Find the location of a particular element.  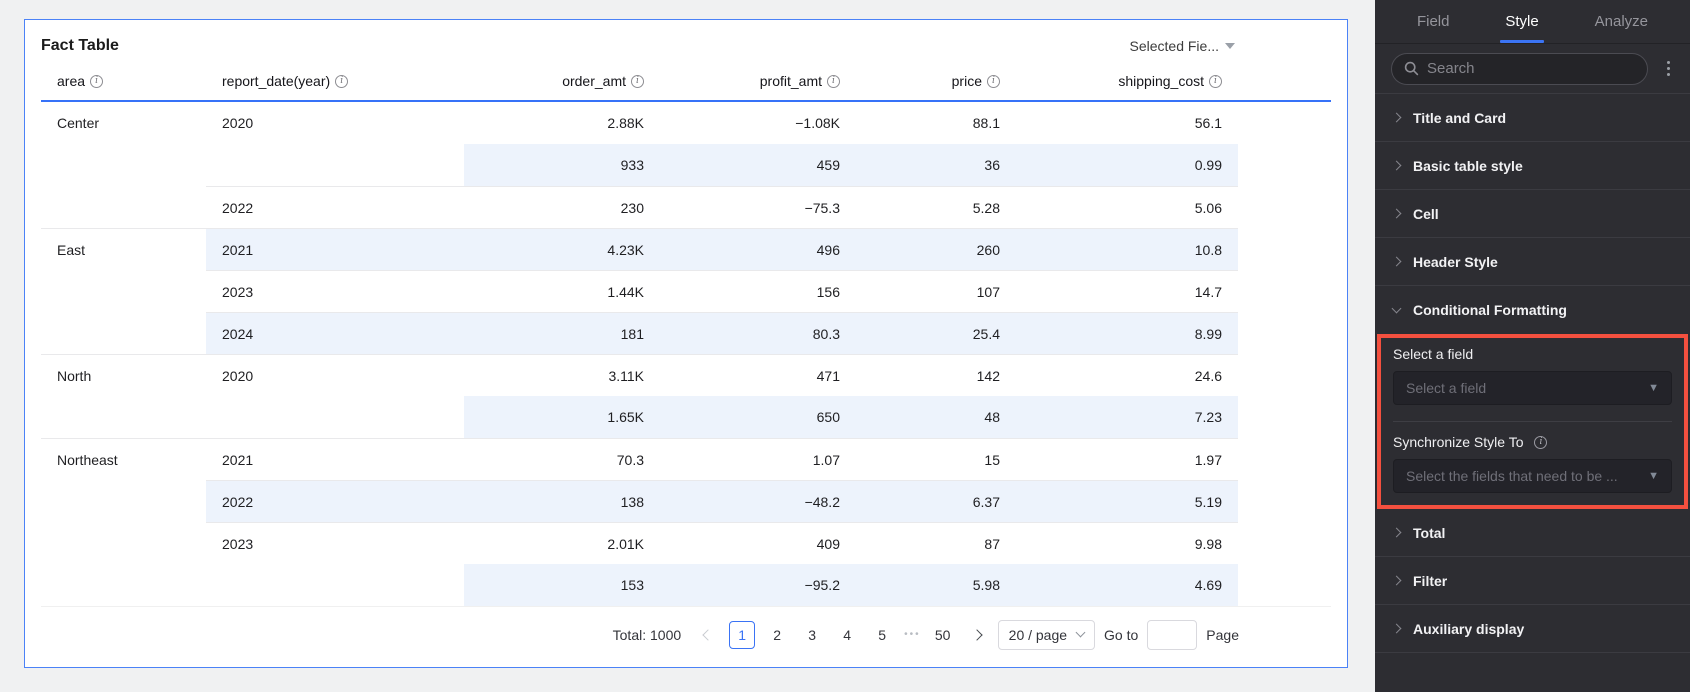

section-filter: Filter is located at coordinates (1532, 581).